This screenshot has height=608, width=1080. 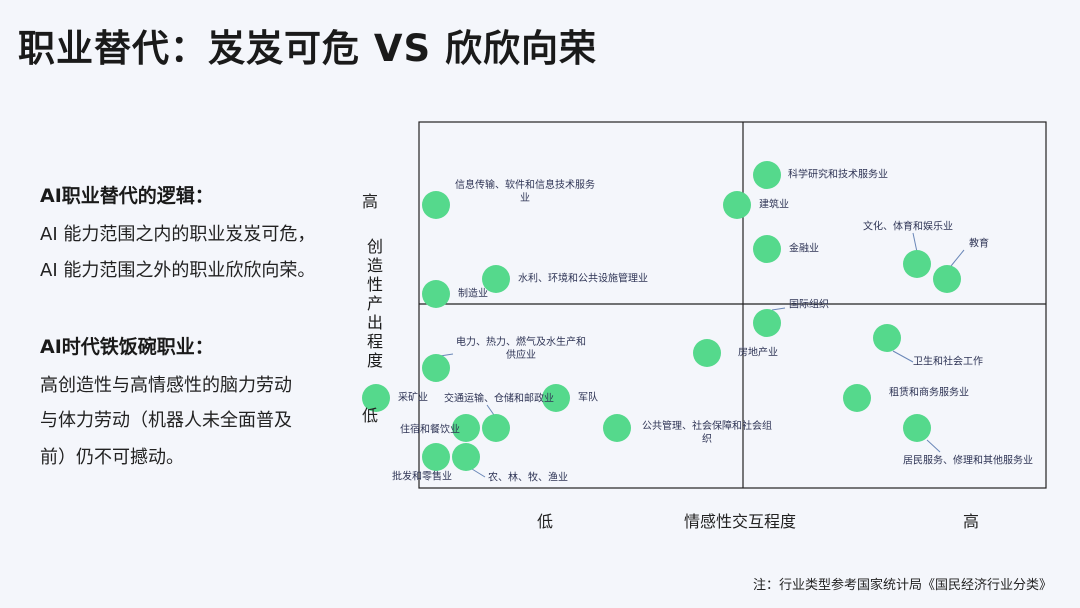 I want to click on node-label: 金融业, so click(x=804, y=249).